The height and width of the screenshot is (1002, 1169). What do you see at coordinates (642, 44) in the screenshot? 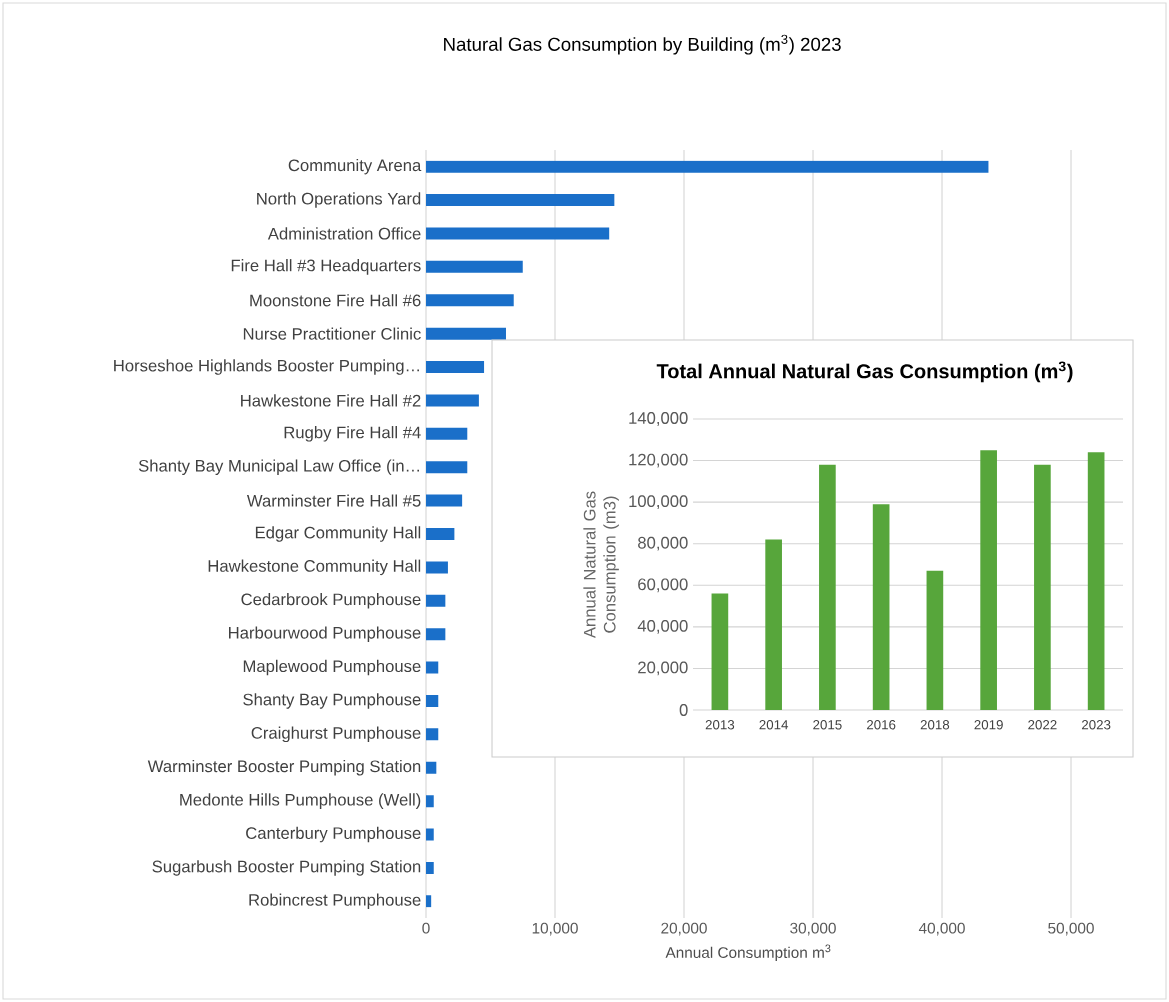
I see `chart-title: Natural Gas Consumption by Building (m$^{3}$) 2023` at bounding box center [642, 44].